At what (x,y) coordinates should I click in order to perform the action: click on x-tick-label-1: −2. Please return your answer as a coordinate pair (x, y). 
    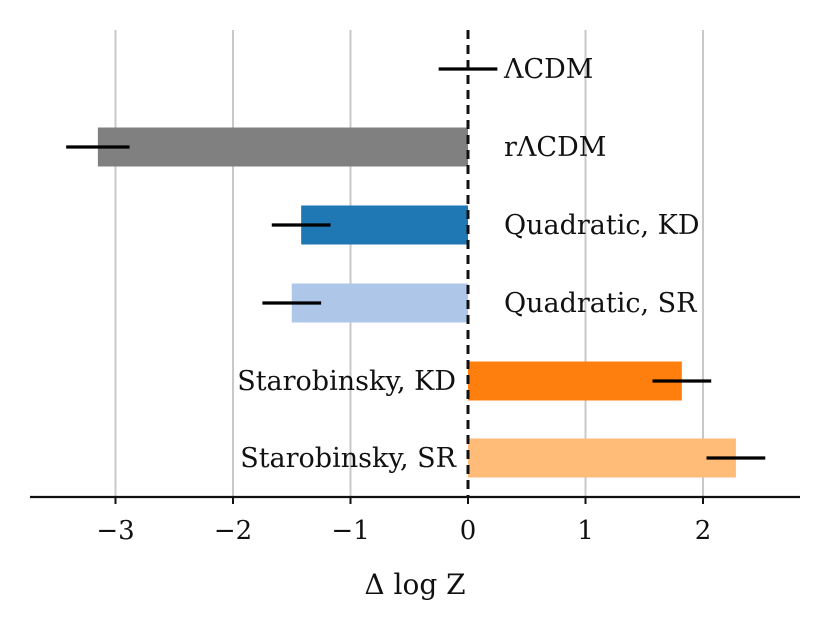
    Looking at the image, I should click on (233, 531).